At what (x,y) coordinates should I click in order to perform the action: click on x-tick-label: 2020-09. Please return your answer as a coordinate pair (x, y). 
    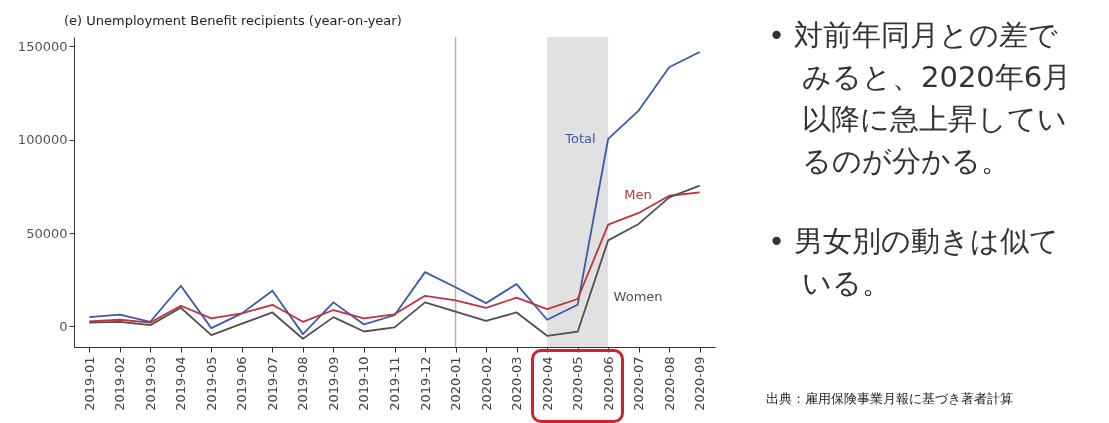
    Looking at the image, I should click on (700, 383).